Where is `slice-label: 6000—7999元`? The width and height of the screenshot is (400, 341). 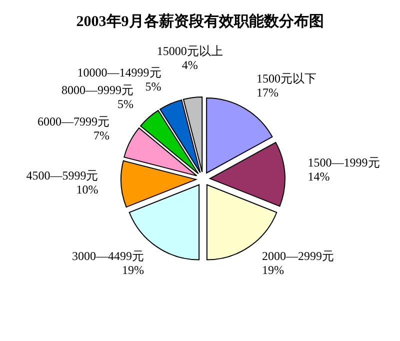
slice-label: 6000—7999元 is located at coordinates (73, 121).